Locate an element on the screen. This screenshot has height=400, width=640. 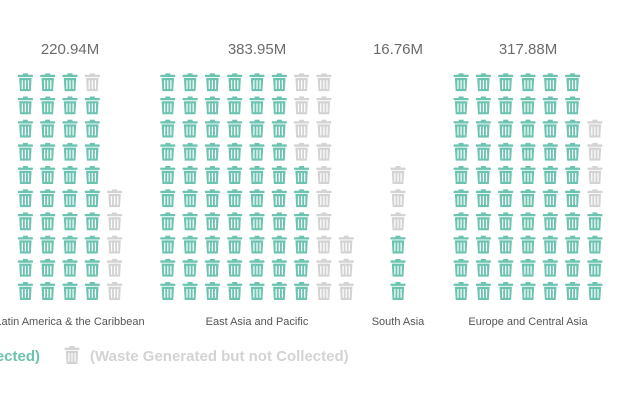
legend-not-collected-icon is located at coordinates (72, 355).